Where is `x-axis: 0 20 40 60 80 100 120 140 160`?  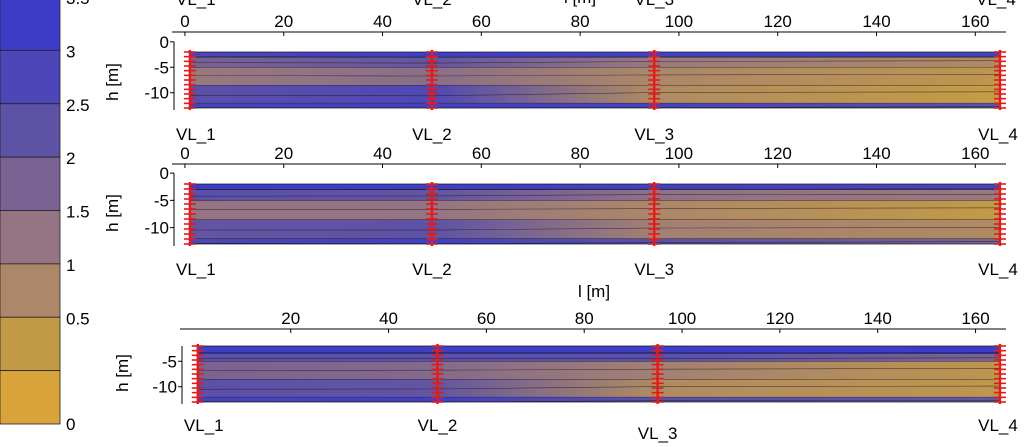 x-axis: 0 20 40 60 80 100 120 140 160 is located at coordinates (589, 24).